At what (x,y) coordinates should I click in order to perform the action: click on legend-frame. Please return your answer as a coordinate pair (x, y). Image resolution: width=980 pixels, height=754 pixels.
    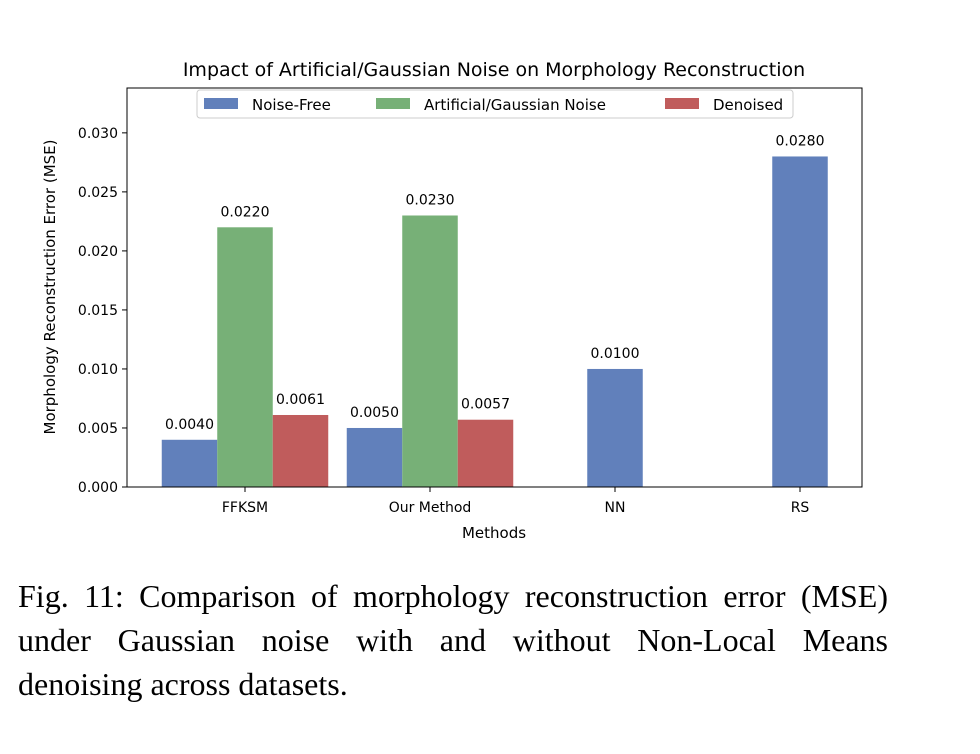
    Looking at the image, I should click on (495, 104).